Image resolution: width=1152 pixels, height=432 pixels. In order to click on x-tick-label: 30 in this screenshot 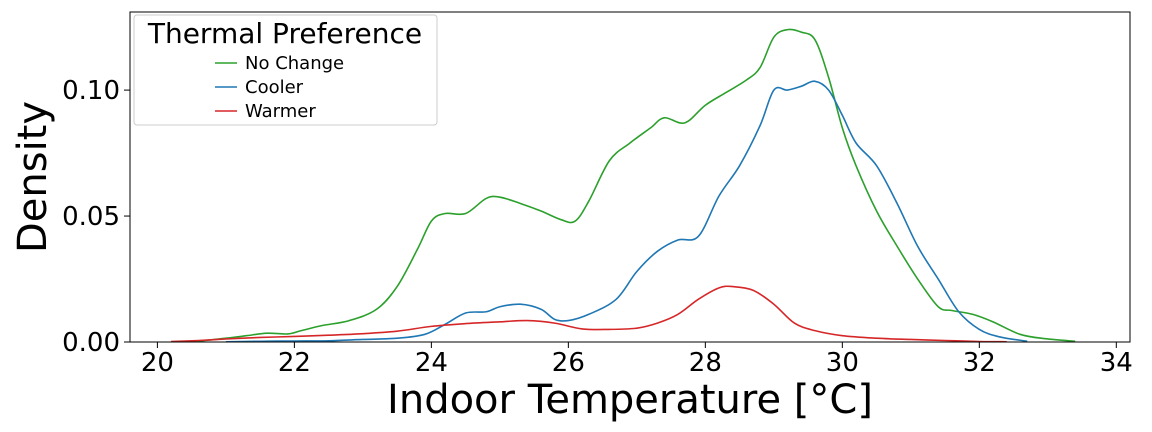, I will do `click(842, 363)`.